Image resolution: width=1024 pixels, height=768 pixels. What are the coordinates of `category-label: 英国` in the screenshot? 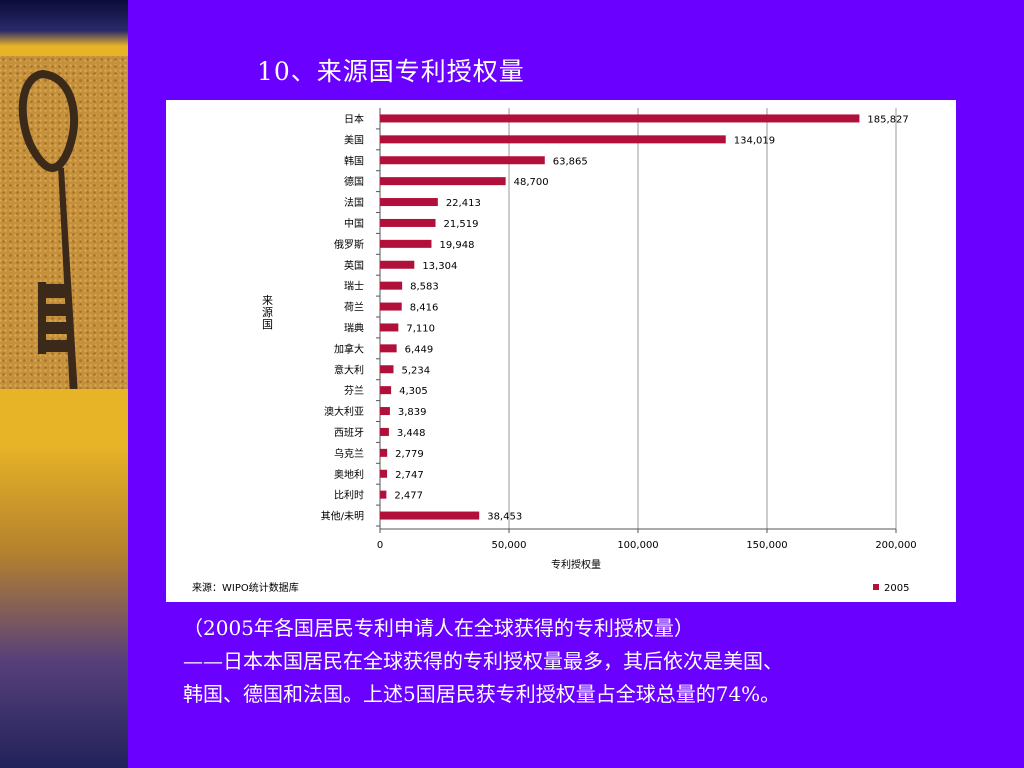 It's located at (354, 265).